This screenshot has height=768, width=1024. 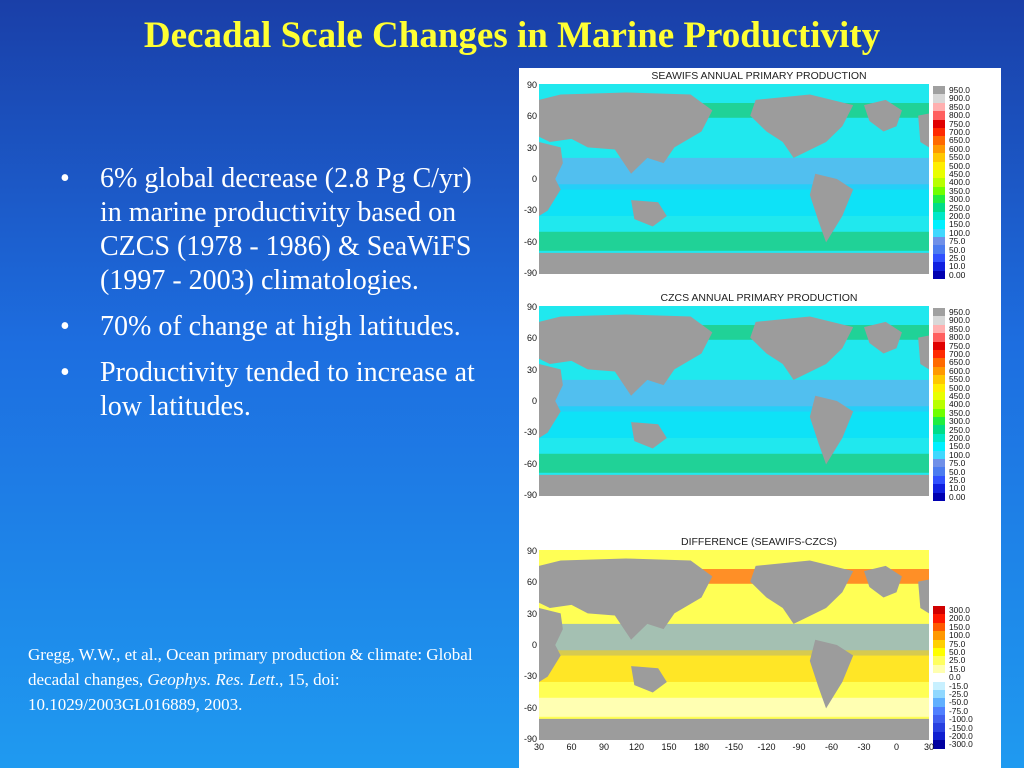 What do you see at coordinates (959, 710) in the screenshot?
I see `legend-value-label: -75.0` at bounding box center [959, 710].